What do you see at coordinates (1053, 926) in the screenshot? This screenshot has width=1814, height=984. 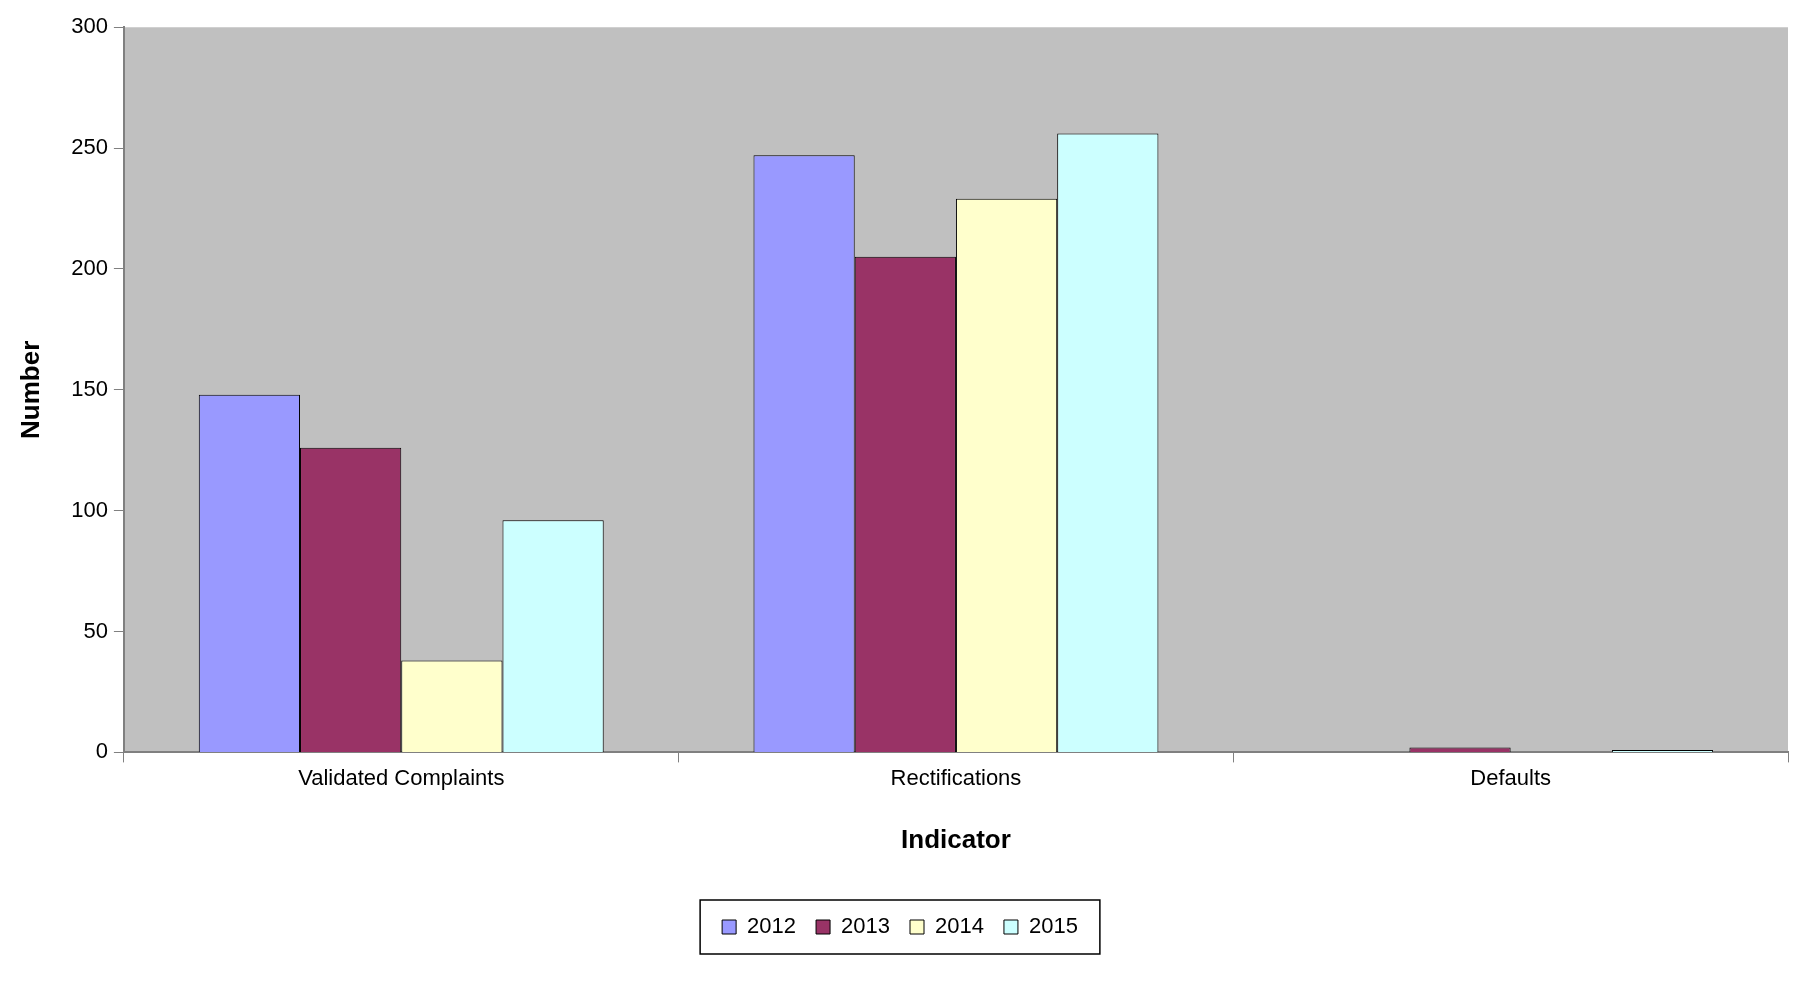 I see `legend-label: 2015` at bounding box center [1053, 926].